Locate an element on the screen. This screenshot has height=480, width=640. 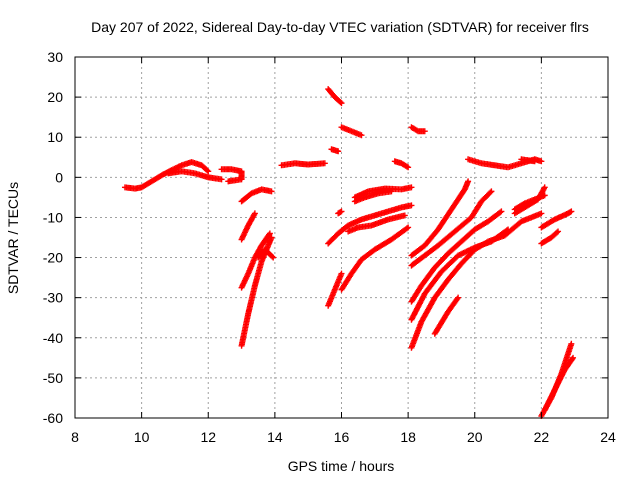
x-tick-labels: 8 10 12 14 16 18 20 22 24 is located at coordinates (343, 437).